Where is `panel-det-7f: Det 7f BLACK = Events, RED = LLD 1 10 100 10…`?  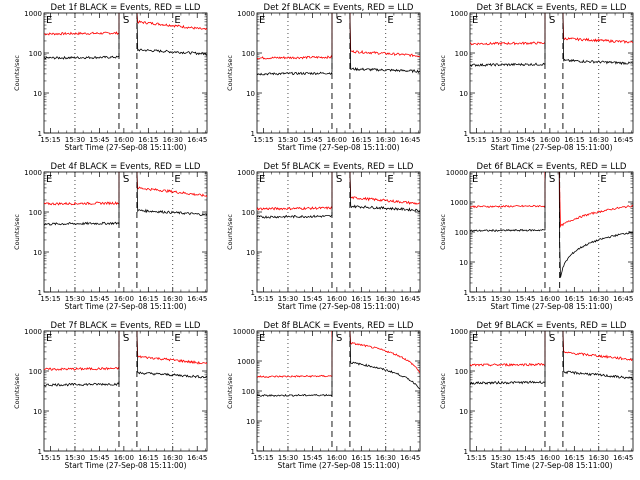 panel-det-7f: Det 7f BLACK = Events, RED = LLD 1 10 100 10… is located at coordinates (110, 395).